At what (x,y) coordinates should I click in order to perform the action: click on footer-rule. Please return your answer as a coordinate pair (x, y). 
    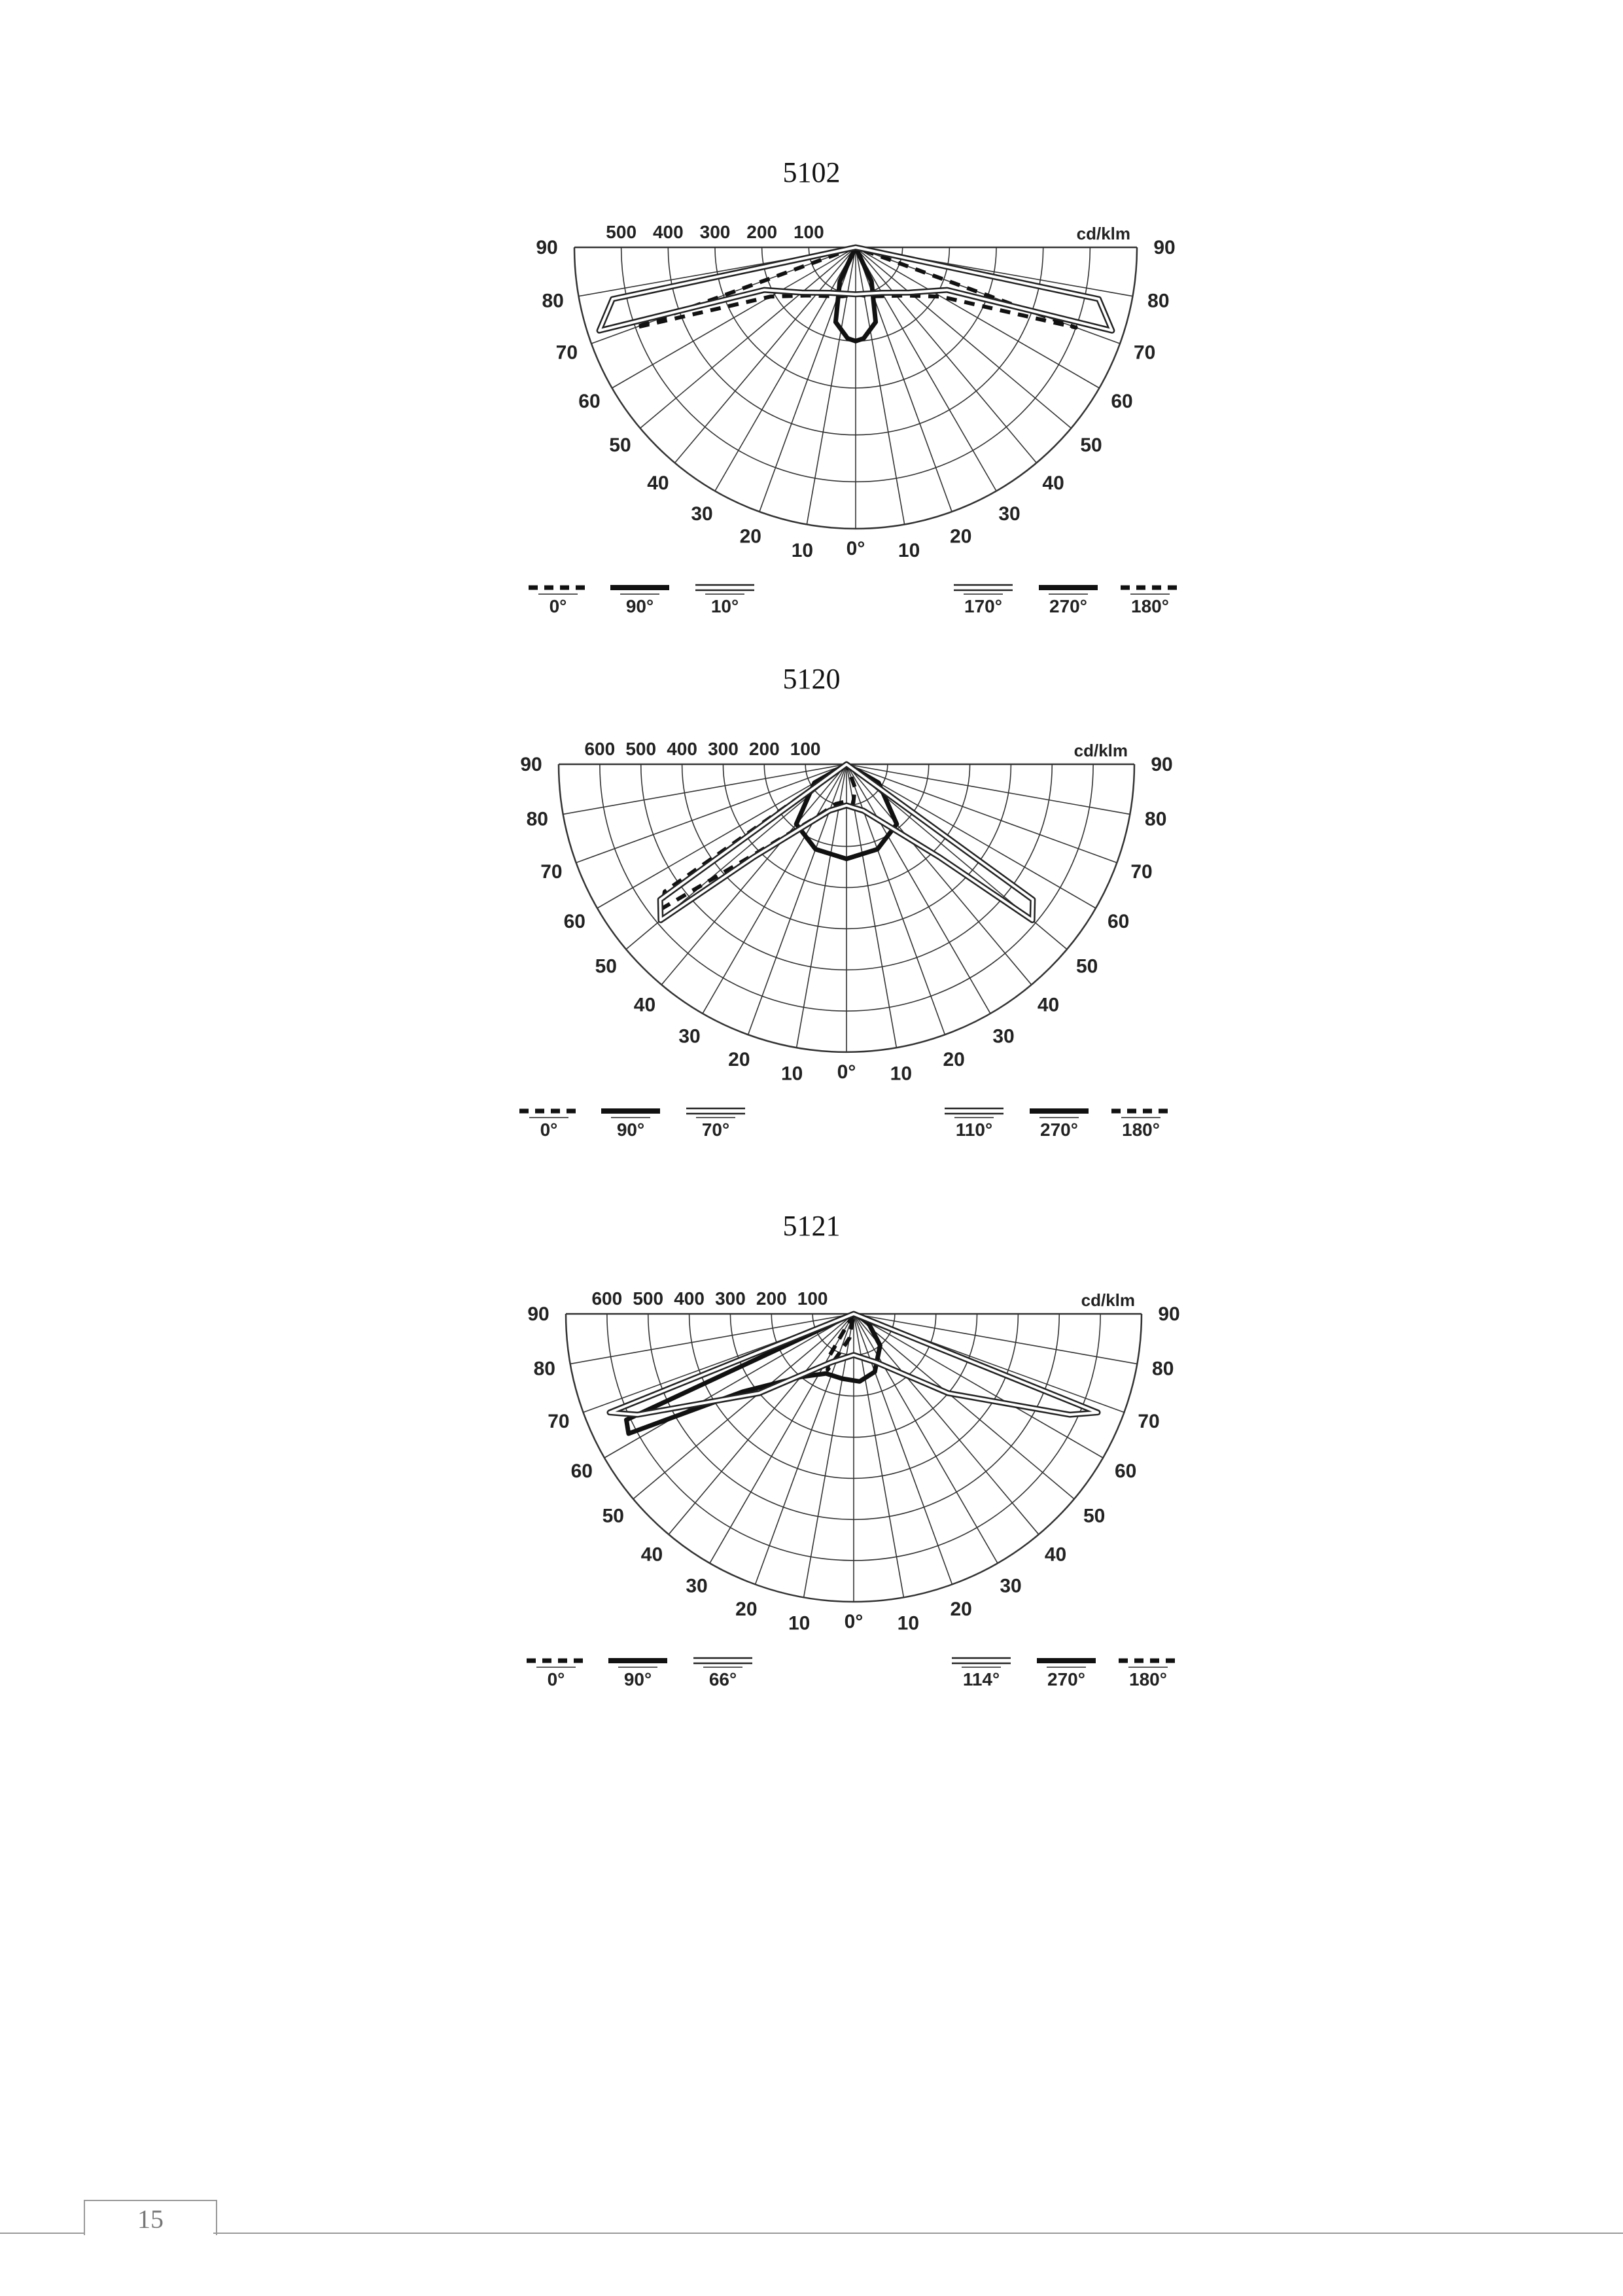
    Looking at the image, I should click on (918, 2233).